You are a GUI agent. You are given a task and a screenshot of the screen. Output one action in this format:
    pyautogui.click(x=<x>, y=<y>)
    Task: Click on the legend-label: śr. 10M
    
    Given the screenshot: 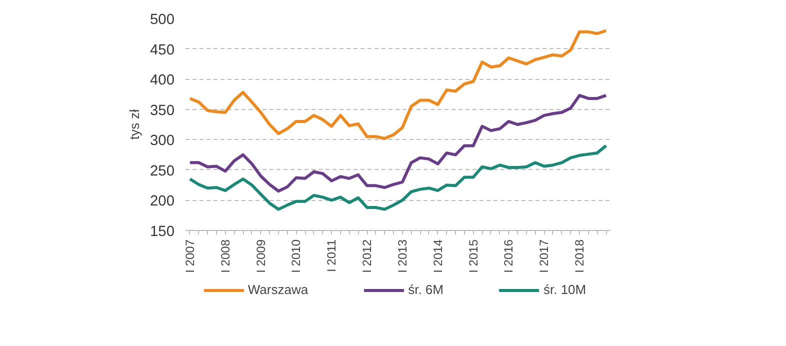 What is the action you would take?
    pyautogui.click(x=564, y=290)
    